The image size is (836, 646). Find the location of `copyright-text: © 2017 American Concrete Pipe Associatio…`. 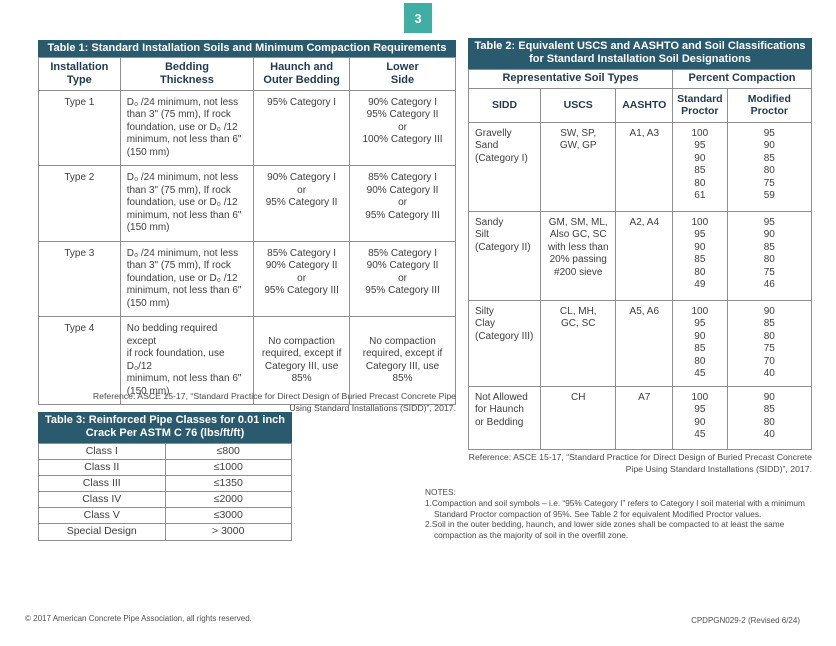

copyright-text: © 2017 American Concrete Pipe Associatio… is located at coordinates (138, 618).